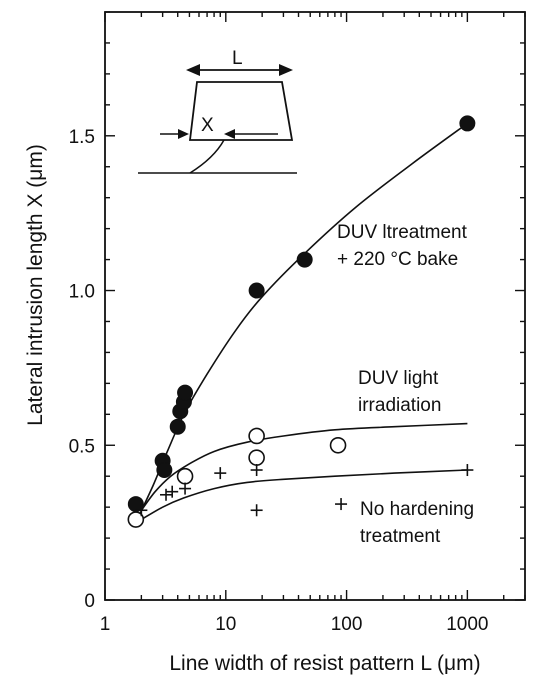  What do you see at coordinates (105, 624) in the screenshot?
I see `x-tick-label: 1` at bounding box center [105, 624].